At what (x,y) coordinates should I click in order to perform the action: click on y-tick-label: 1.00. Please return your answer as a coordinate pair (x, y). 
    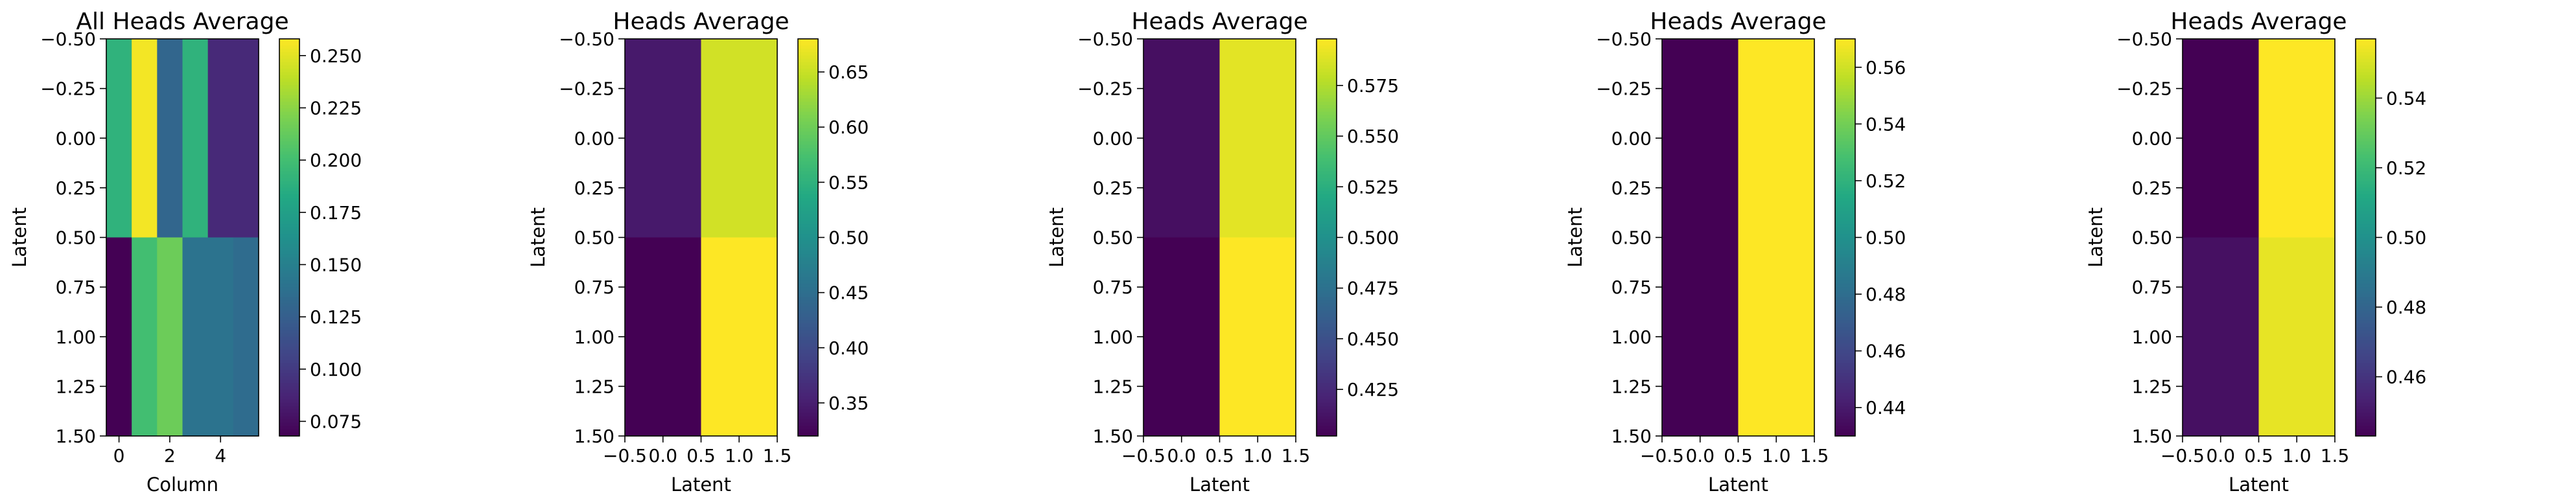
    Looking at the image, I should click on (1631, 337).